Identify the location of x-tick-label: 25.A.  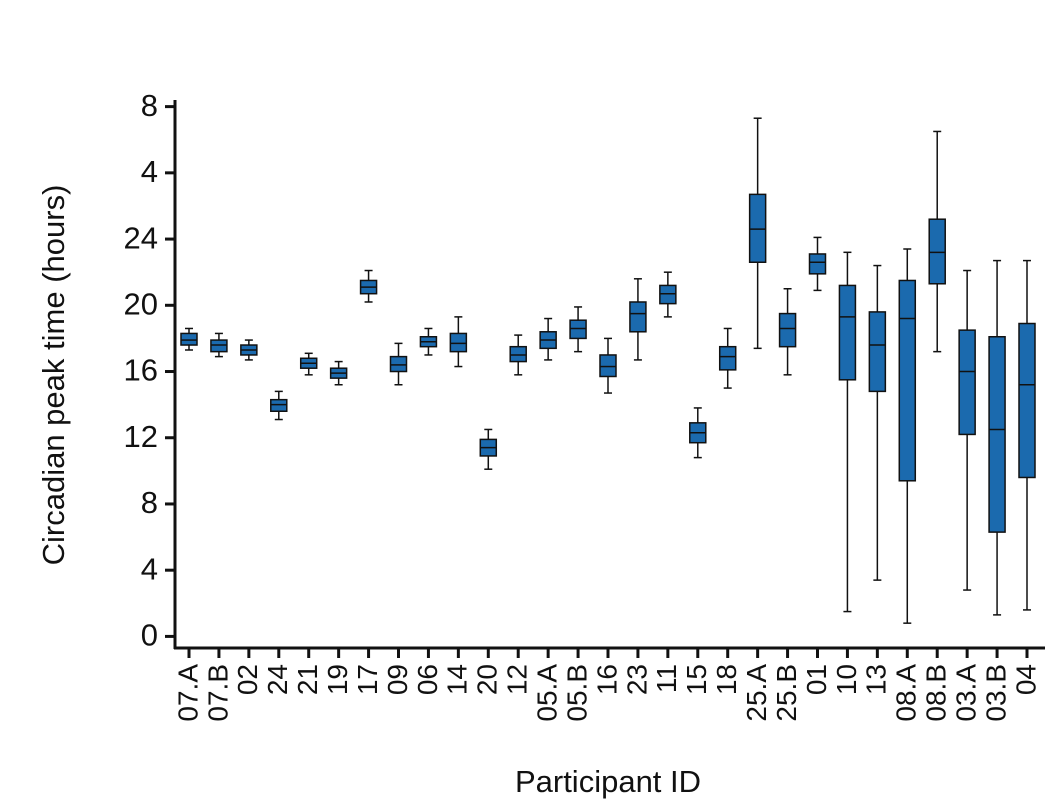
(756, 693).